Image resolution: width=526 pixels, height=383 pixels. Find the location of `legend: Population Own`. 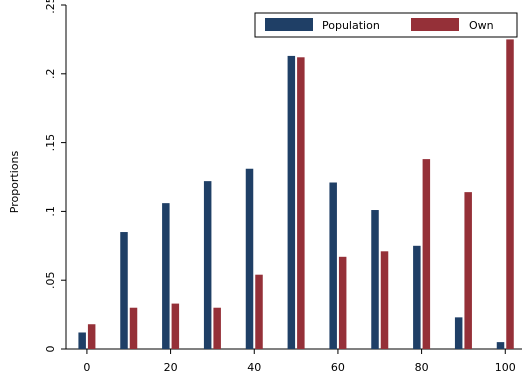

legend: Population Own is located at coordinates (386, 25).